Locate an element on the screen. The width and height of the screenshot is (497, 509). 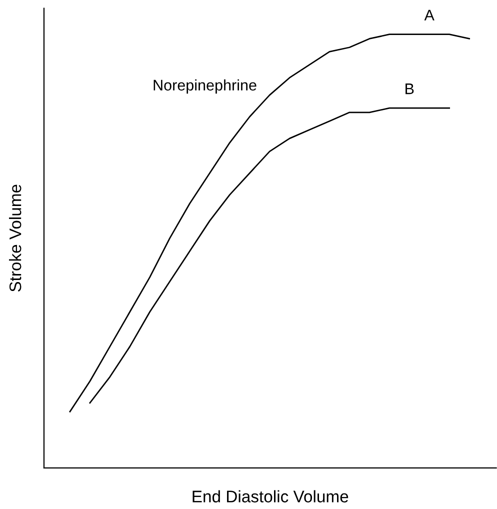
series-label: B is located at coordinates (410, 89).